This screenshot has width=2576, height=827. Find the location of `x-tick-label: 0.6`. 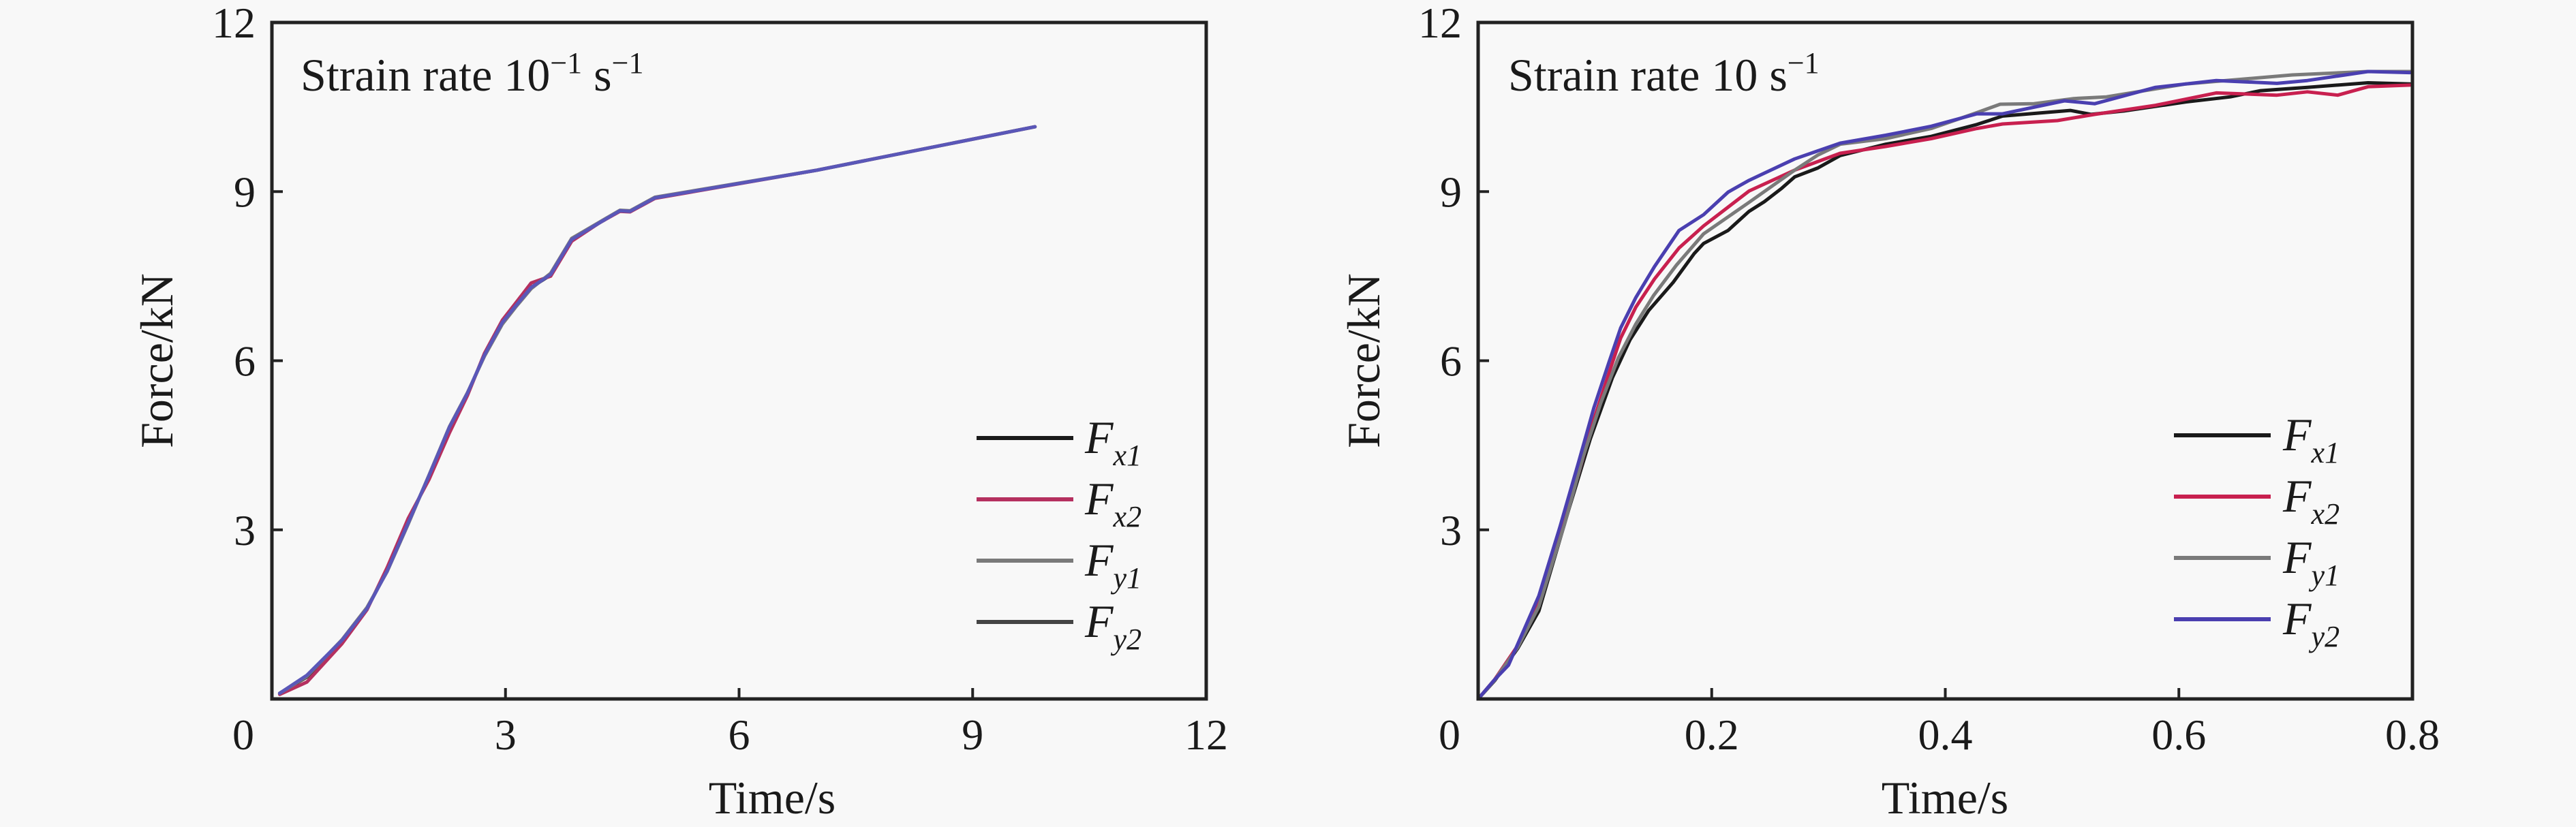

x-tick-label: 0.6 is located at coordinates (2178, 735).